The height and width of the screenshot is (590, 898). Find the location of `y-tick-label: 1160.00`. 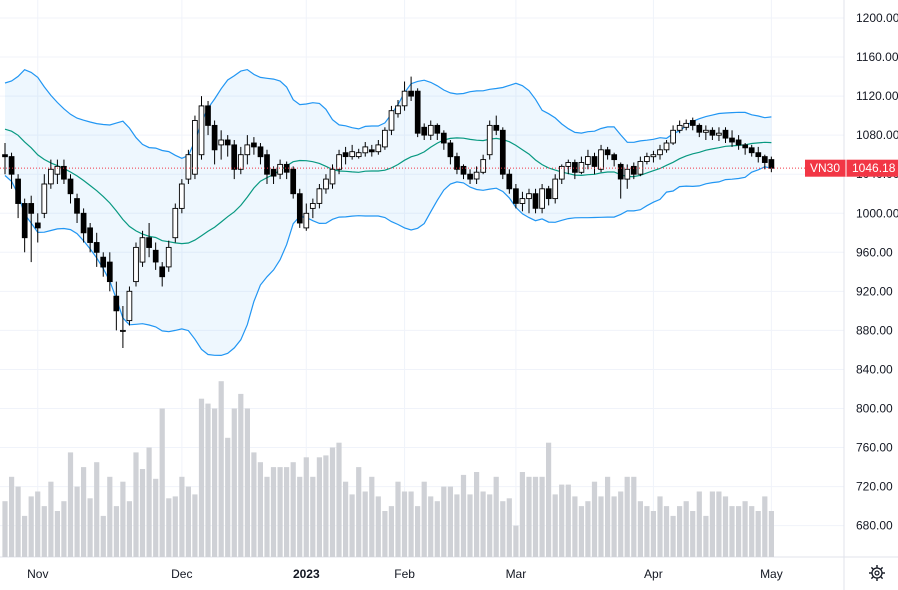

y-tick-label: 1160.00 is located at coordinates (877, 57).